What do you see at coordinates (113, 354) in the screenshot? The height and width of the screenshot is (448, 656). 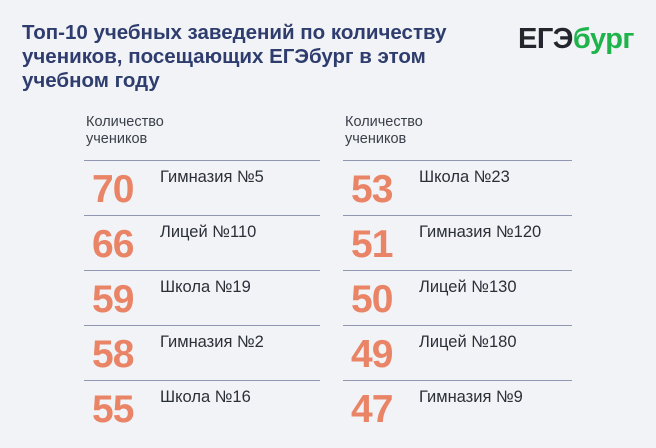 I see `student-count: 58` at bounding box center [113, 354].